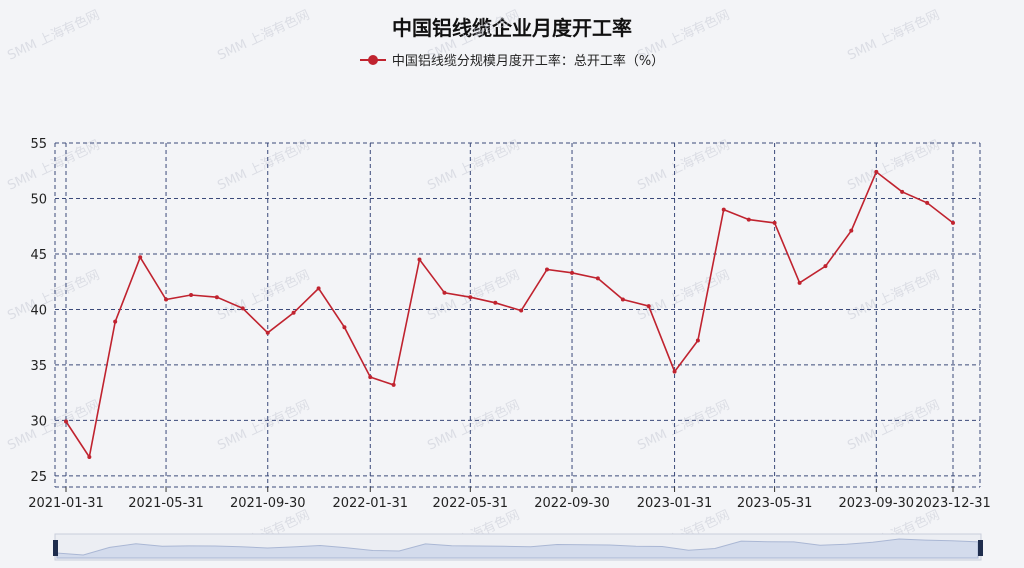  Describe the element at coordinates (877, 503) in the screenshot. I see `x-tick-label: 2023-09-30` at that location.